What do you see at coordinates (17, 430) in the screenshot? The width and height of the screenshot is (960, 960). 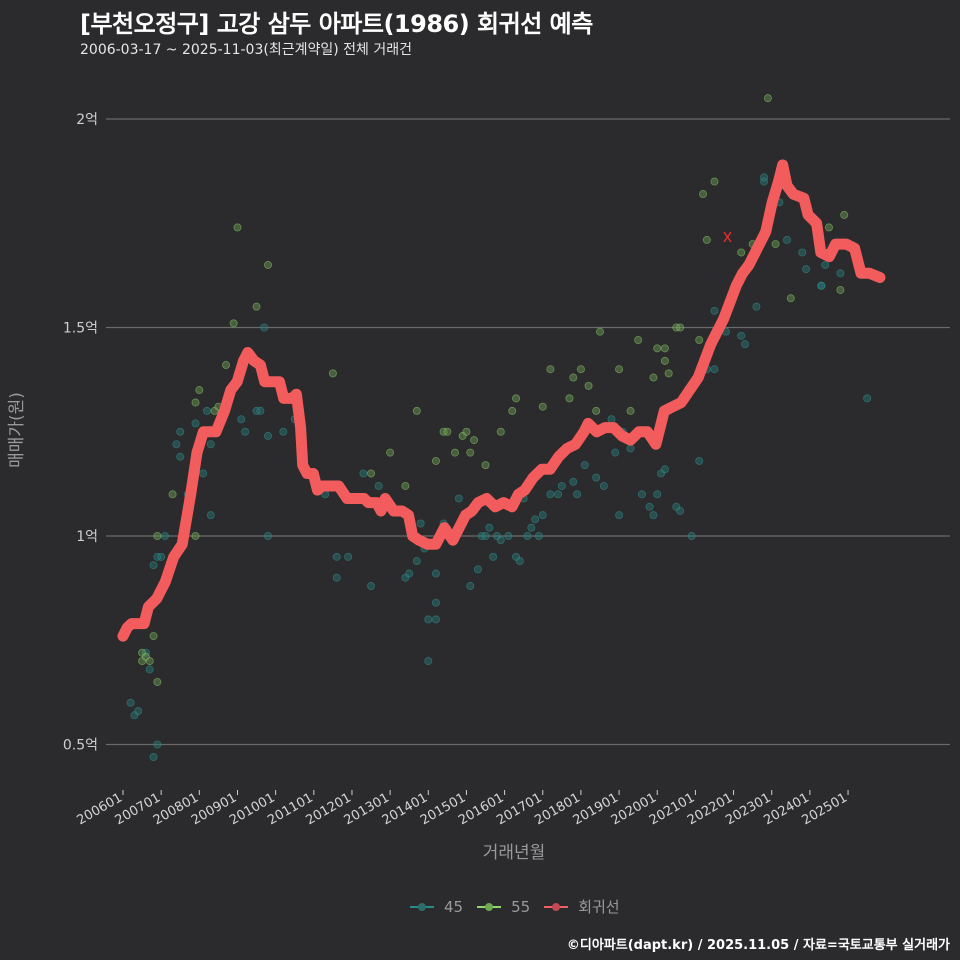 I see `y-axis-title: 매매가(원)` at bounding box center [17, 430].